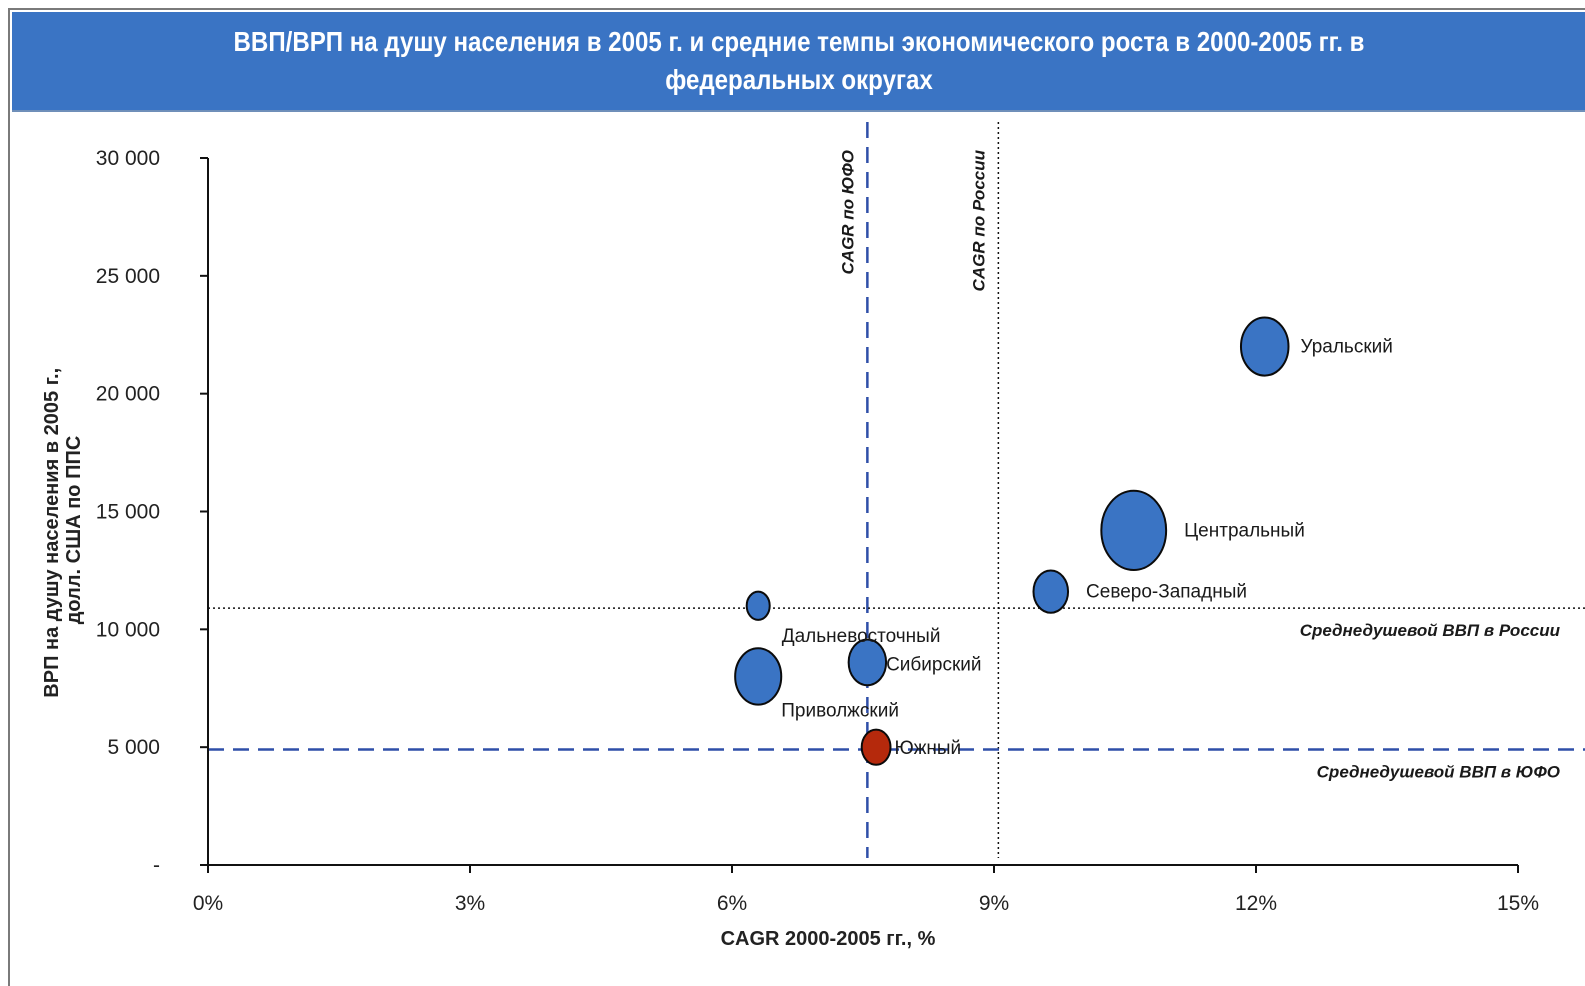  Describe the element at coordinates (933, 664) in the screenshot. I see `bubble-label: Сибирский` at that location.